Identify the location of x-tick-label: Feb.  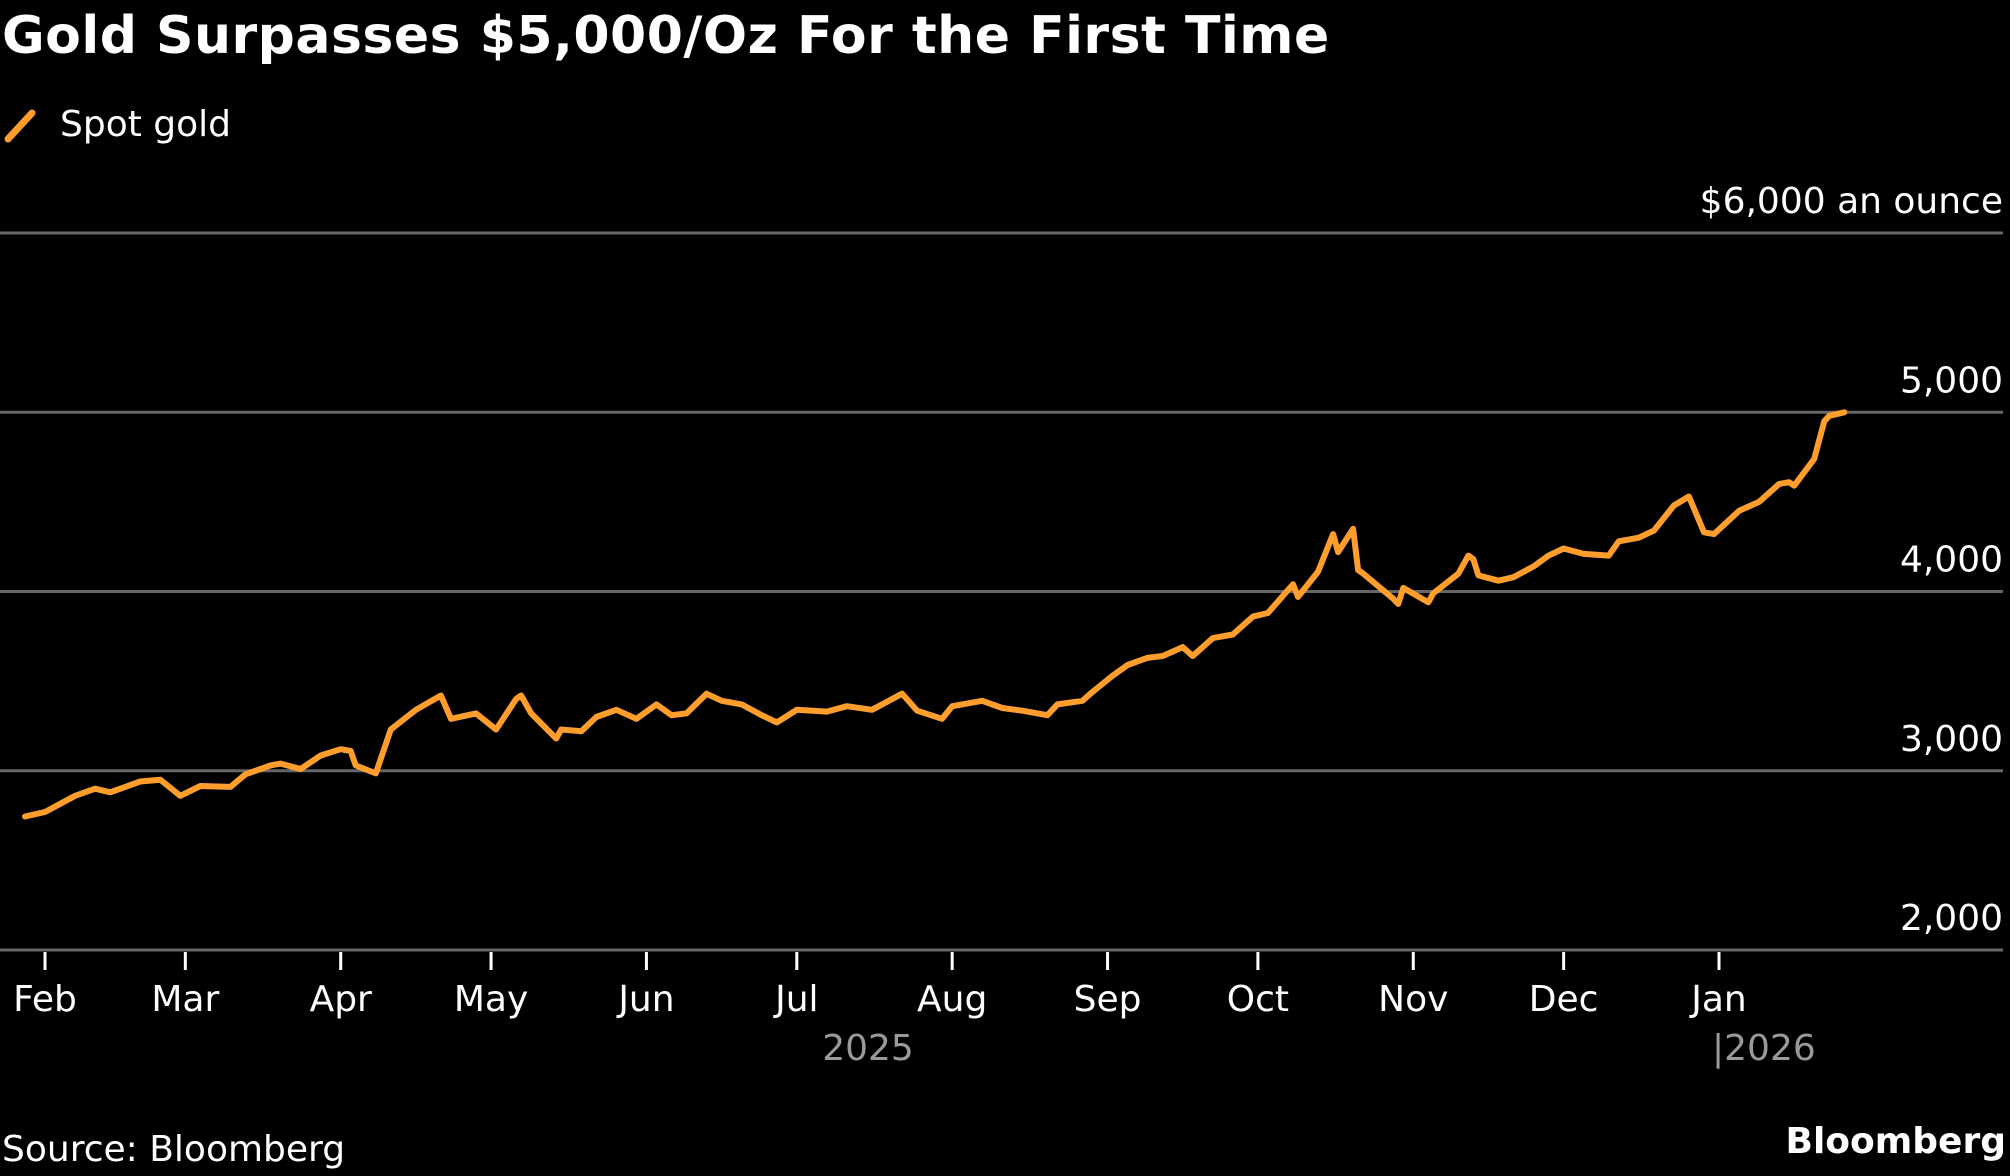
(45, 999).